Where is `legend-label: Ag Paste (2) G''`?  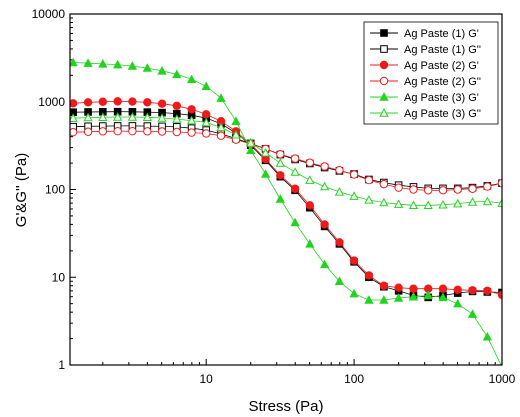 legend-label: Ag Paste (2) G'' is located at coordinates (442, 82).